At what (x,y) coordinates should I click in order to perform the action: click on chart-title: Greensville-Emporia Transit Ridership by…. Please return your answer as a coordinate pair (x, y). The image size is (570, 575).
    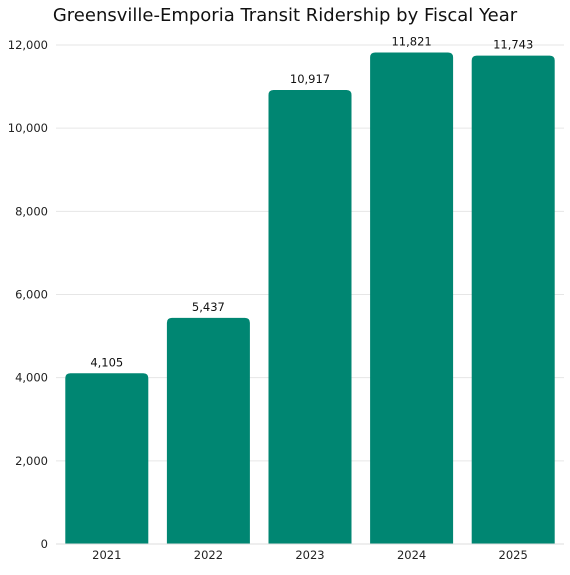
    Looking at the image, I should click on (285, 15).